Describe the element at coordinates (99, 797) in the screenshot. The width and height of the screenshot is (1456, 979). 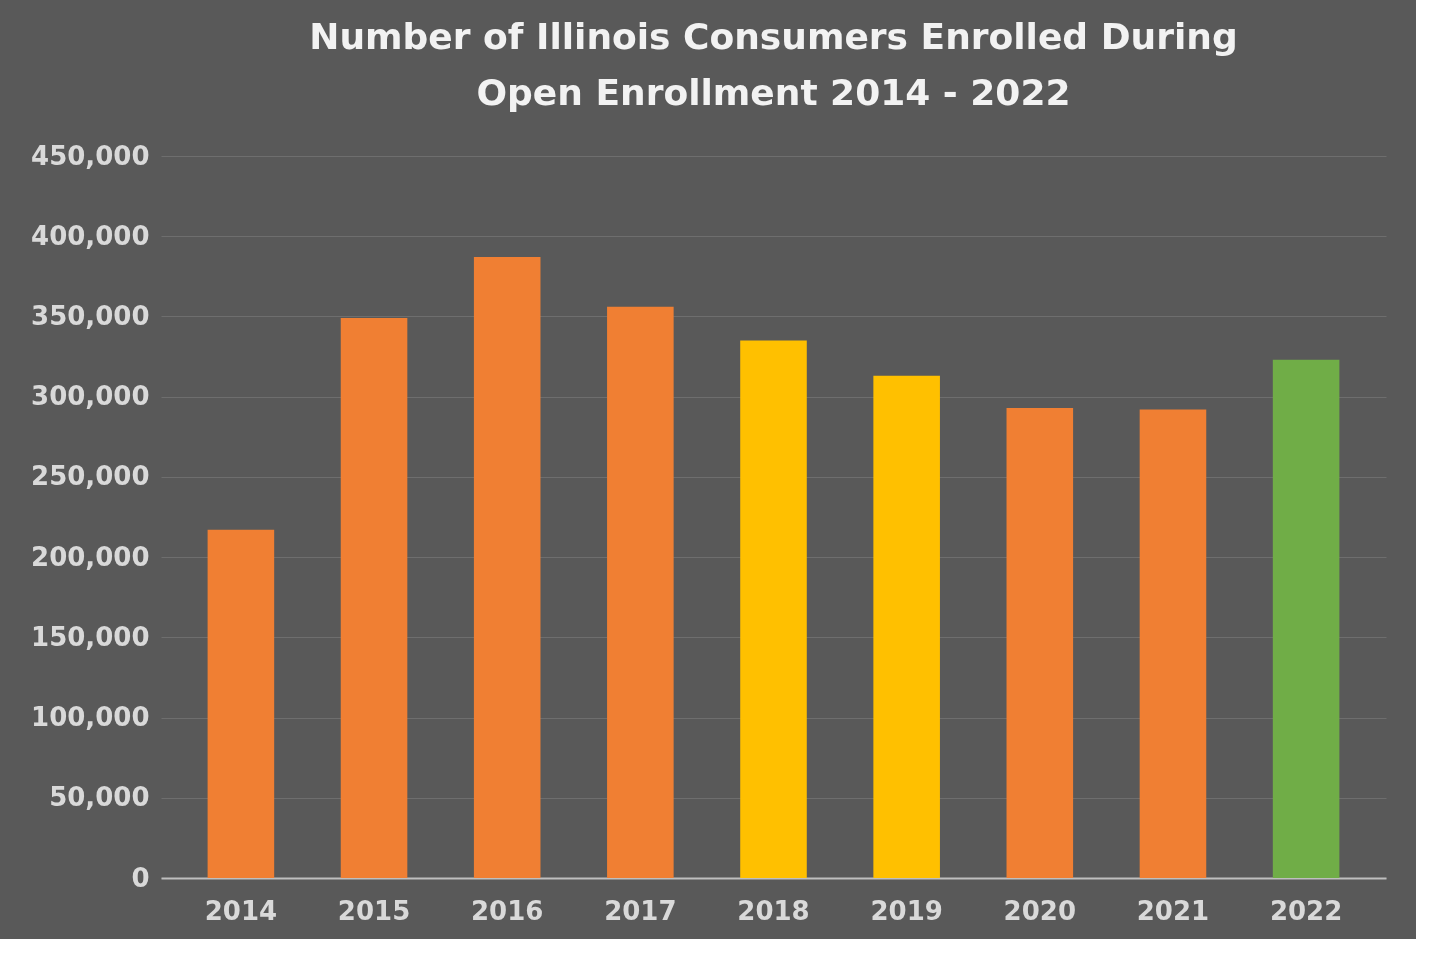
I see `y-tick-label: 50,000` at that location.